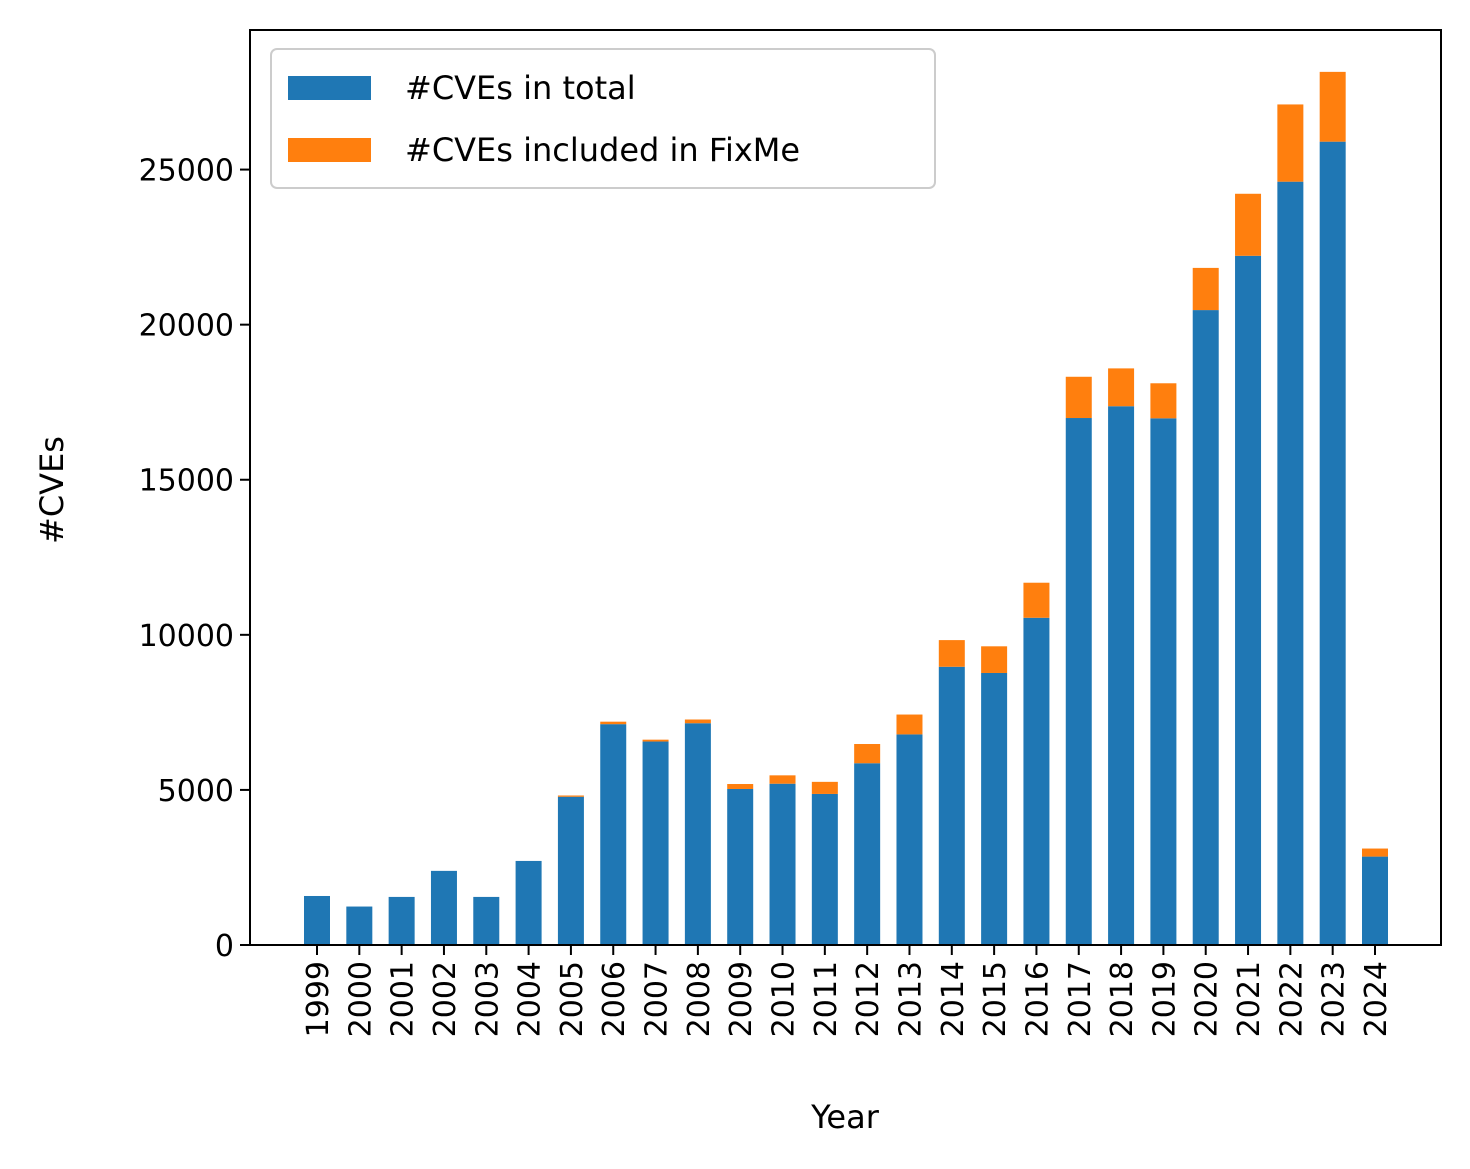 The width and height of the screenshot is (1470, 1169). Describe the element at coordinates (951, 653) in the screenshot. I see `bar-fixme-2014` at that location.